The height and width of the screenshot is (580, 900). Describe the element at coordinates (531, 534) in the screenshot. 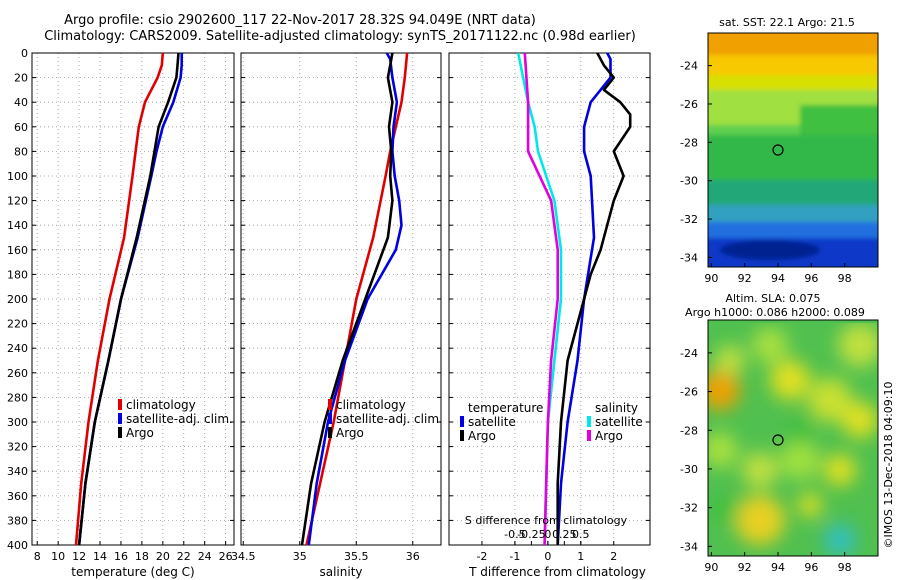

I see `inner-s-tick-label: -0.25` at that location.